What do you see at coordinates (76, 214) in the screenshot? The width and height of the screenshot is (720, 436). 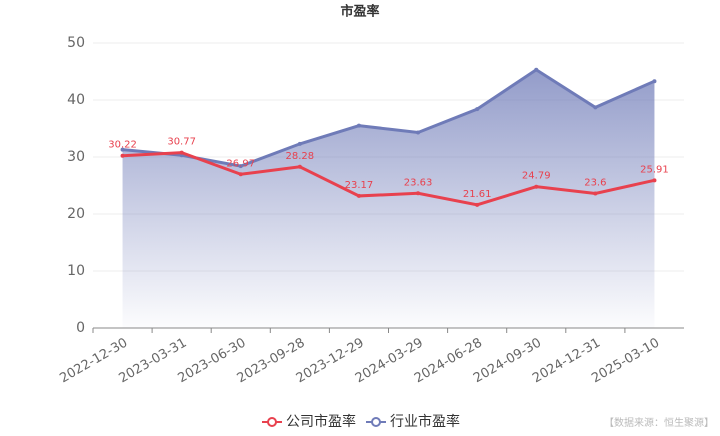 I see `y-tick-label: 20` at bounding box center [76, 214].